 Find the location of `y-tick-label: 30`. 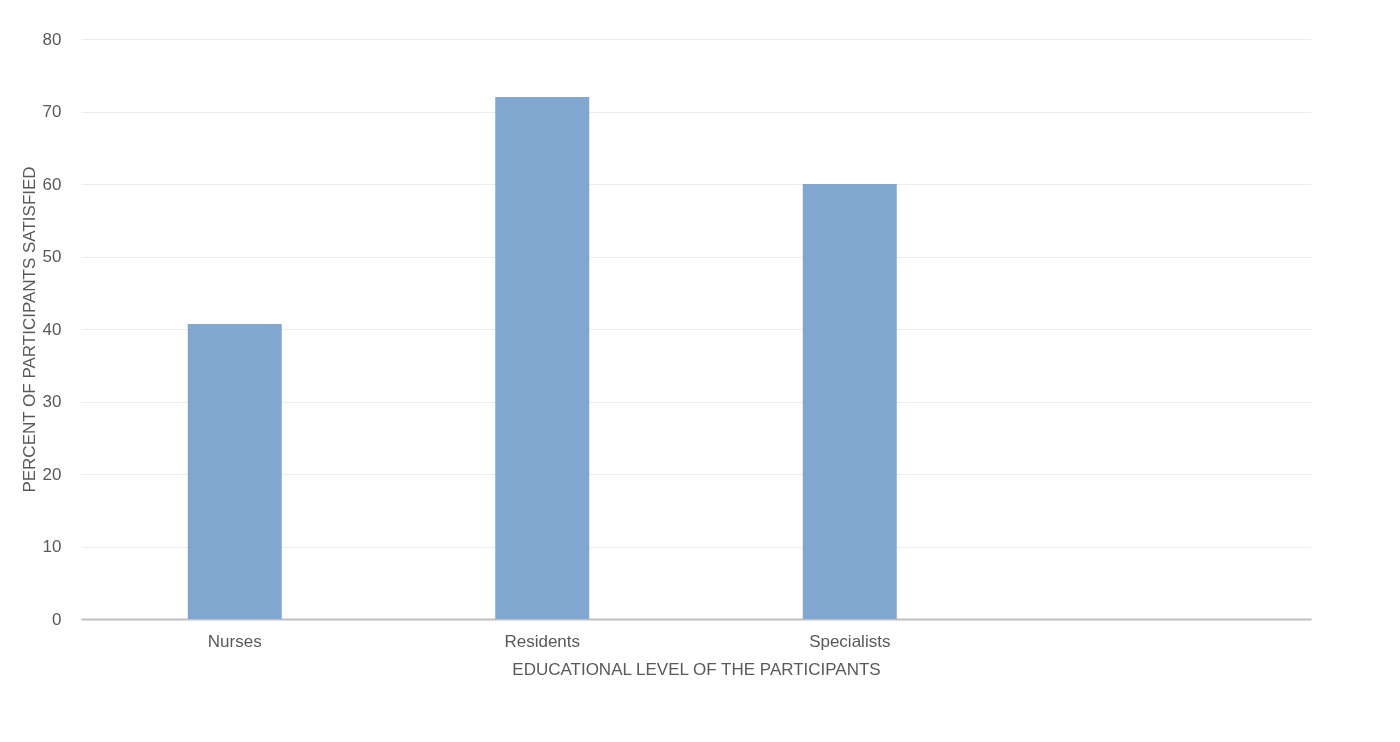

y-tick-label: 30 is located at coordinates (52, 401).